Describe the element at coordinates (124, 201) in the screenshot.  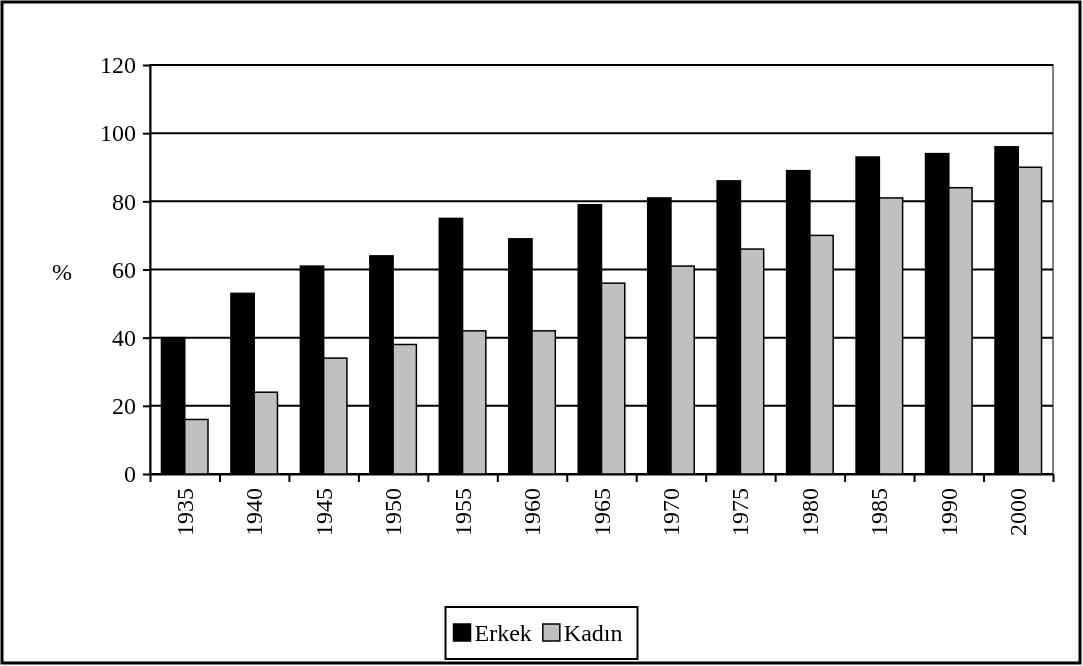
I see `y-tick-label: 80` at that location.